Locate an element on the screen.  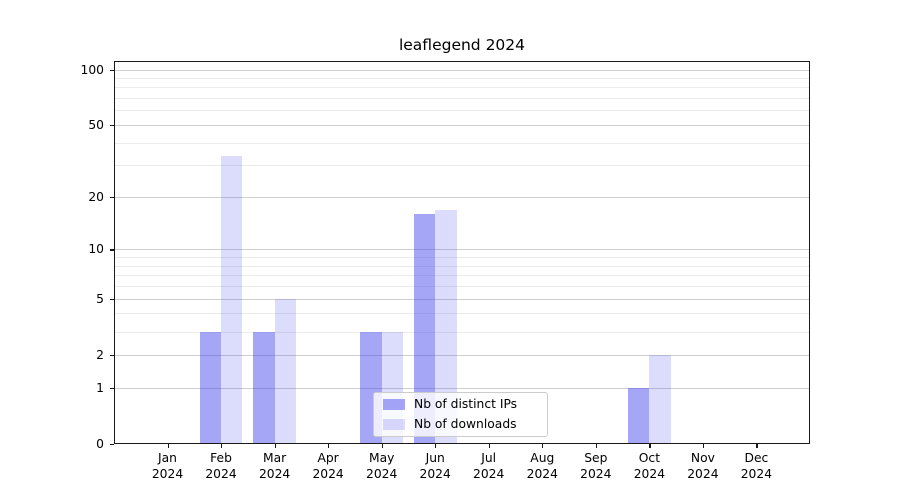
y-tick-label: 10 is located at coordinates (96, 249).